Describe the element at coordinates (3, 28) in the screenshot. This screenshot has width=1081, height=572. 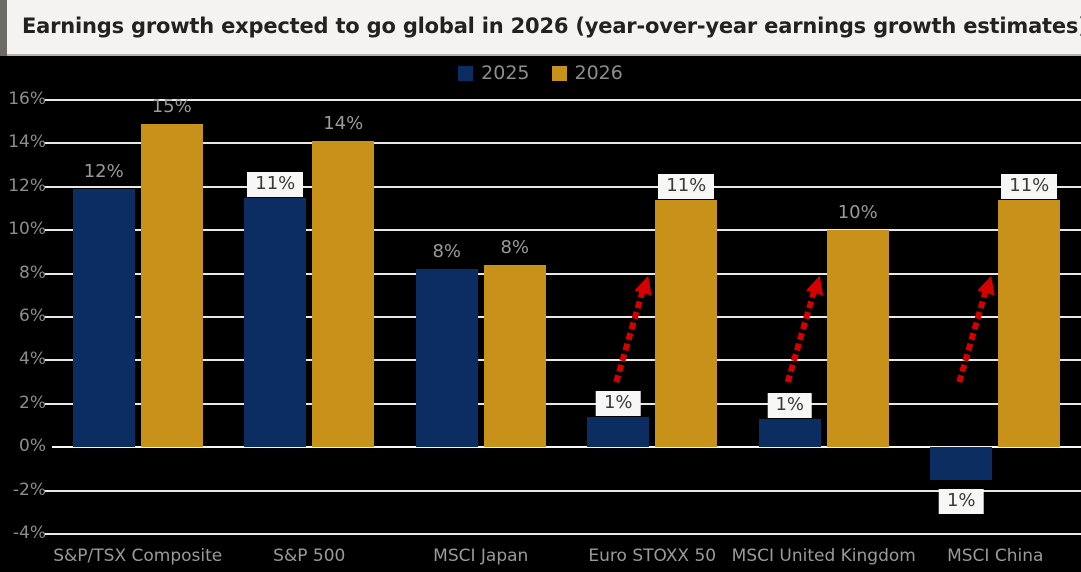
I see `title-accent-bar` at that location.